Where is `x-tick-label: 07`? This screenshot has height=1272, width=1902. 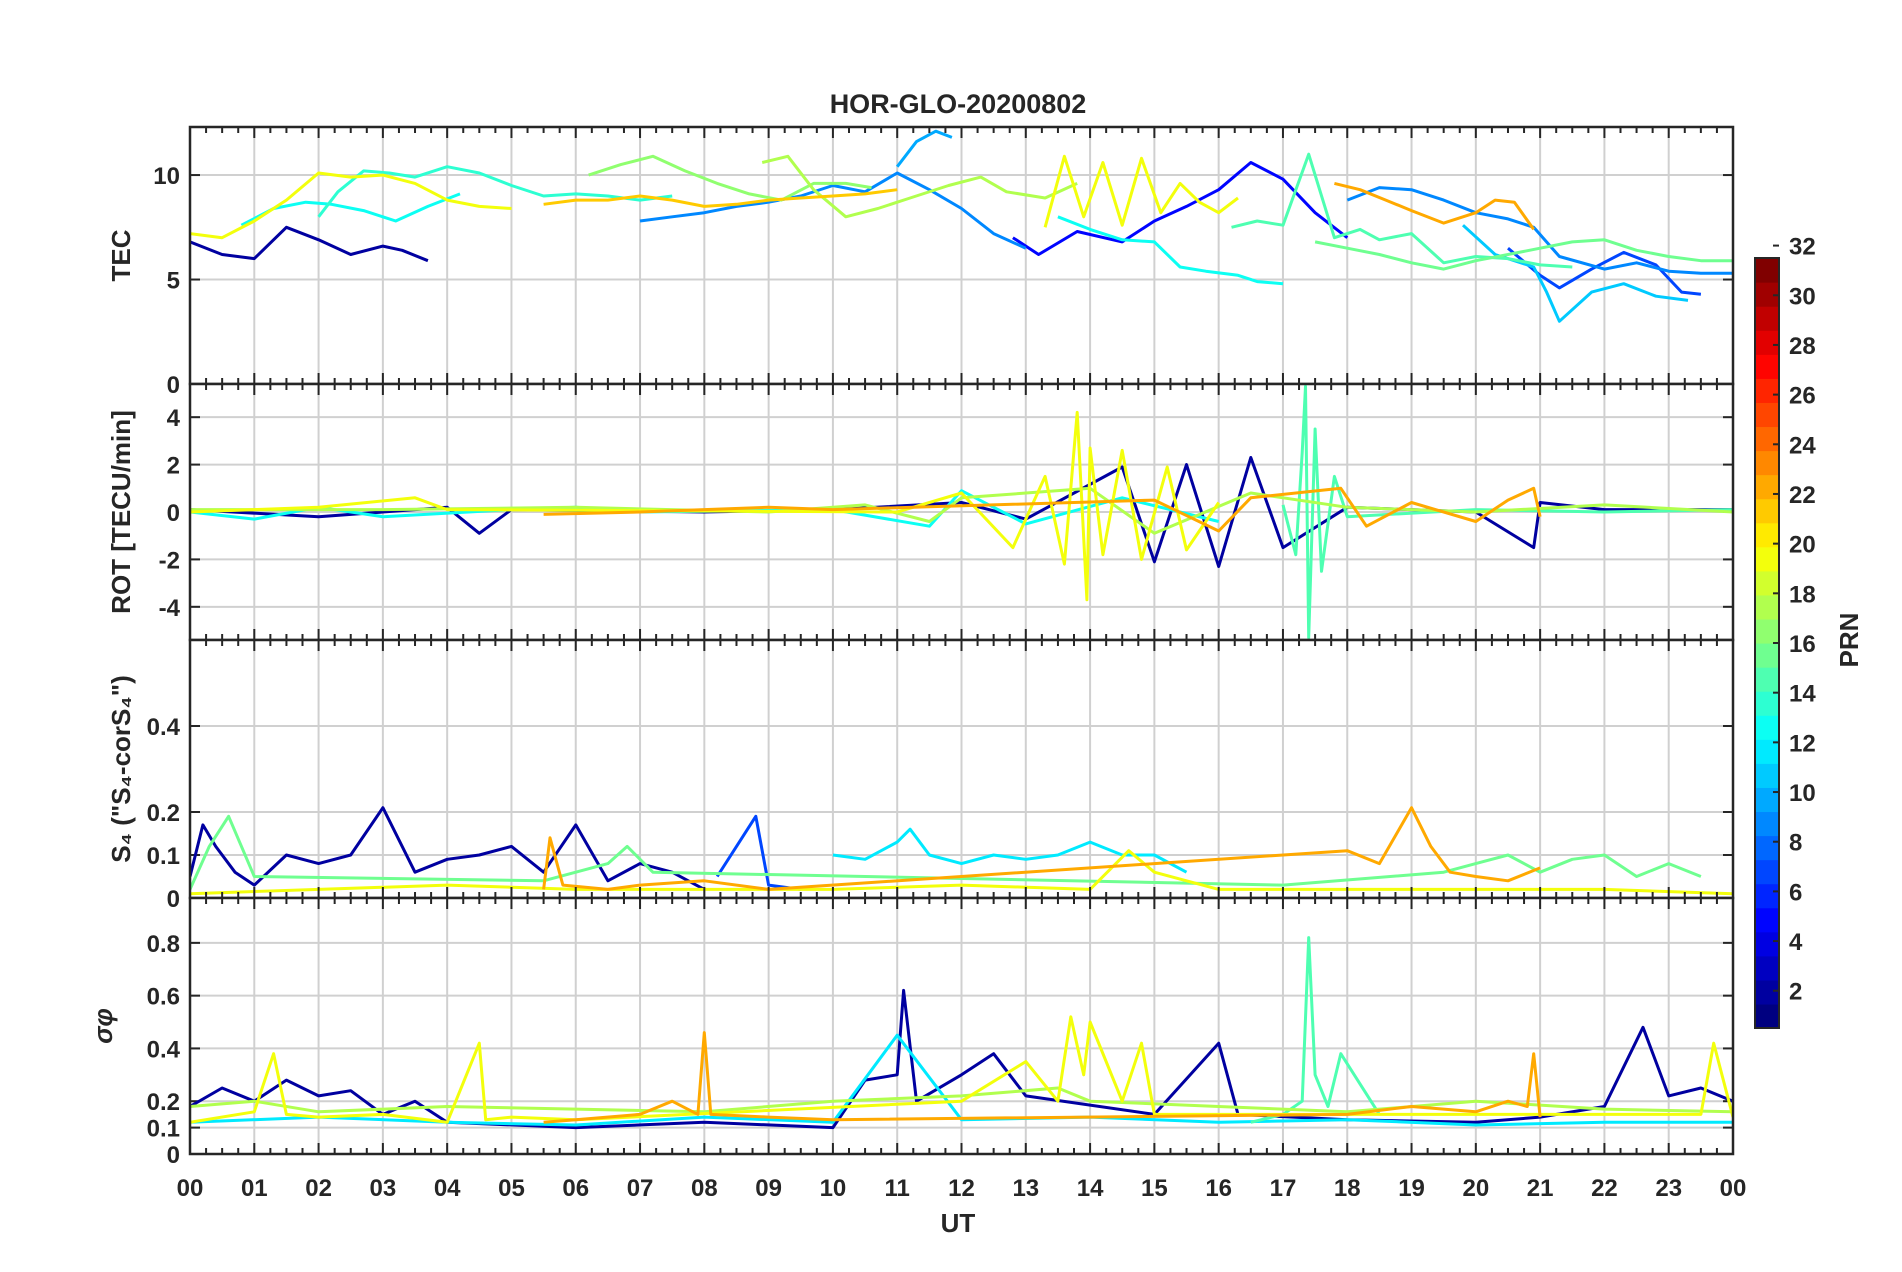 x-tick-label: 07 is located at coordinates (640, 1188).